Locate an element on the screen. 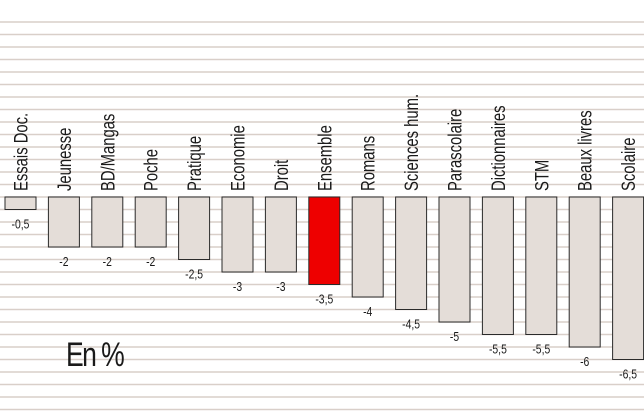 Image resolution: width=644 pixels, height=414 pixels. bar-parascolaire is located at coordinates (454, 259).